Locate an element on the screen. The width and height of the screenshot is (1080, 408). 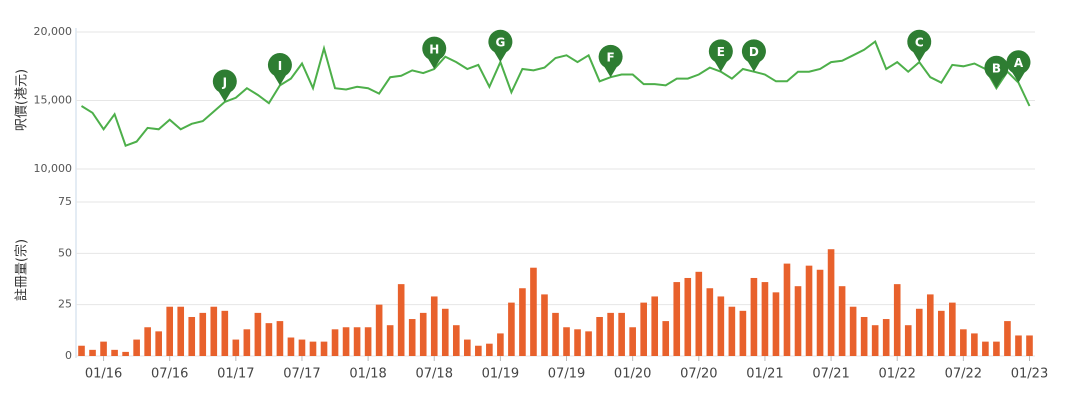
x-tick-label: 07/18 is located at coordinates (434, 374).